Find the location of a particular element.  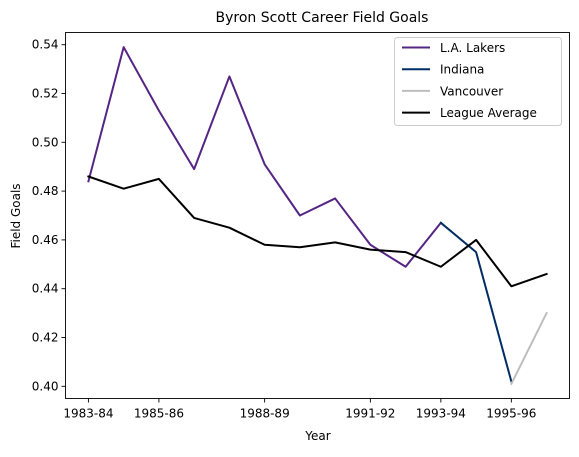

y-tick-label: 0.54 is located at coordinates (45, 45).